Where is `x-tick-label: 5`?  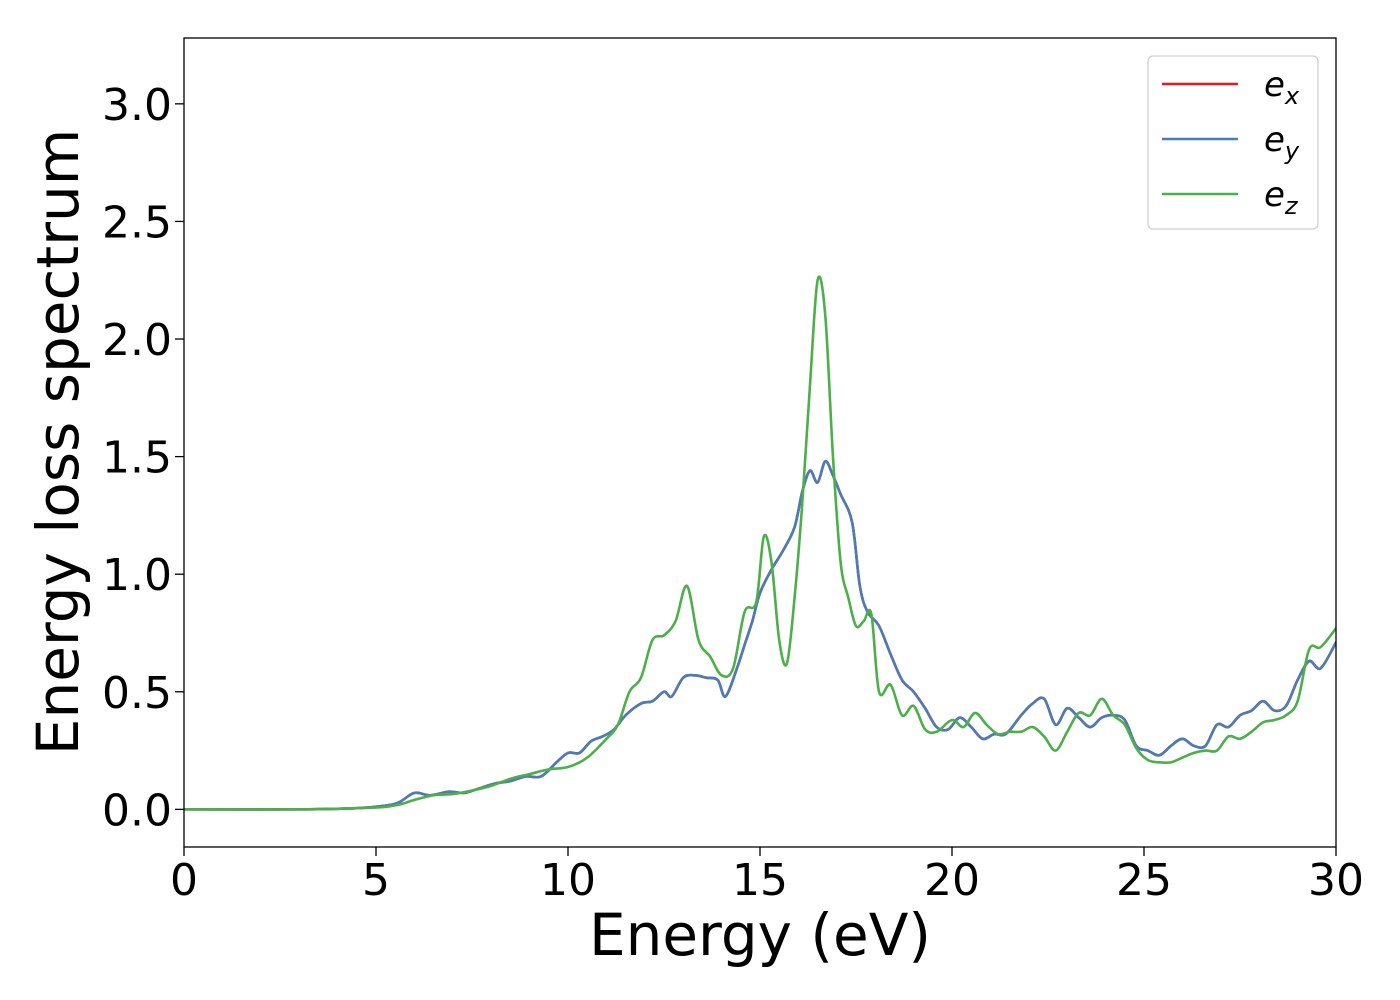 x-tick-label: 5 is located at coordinates (376, 880).